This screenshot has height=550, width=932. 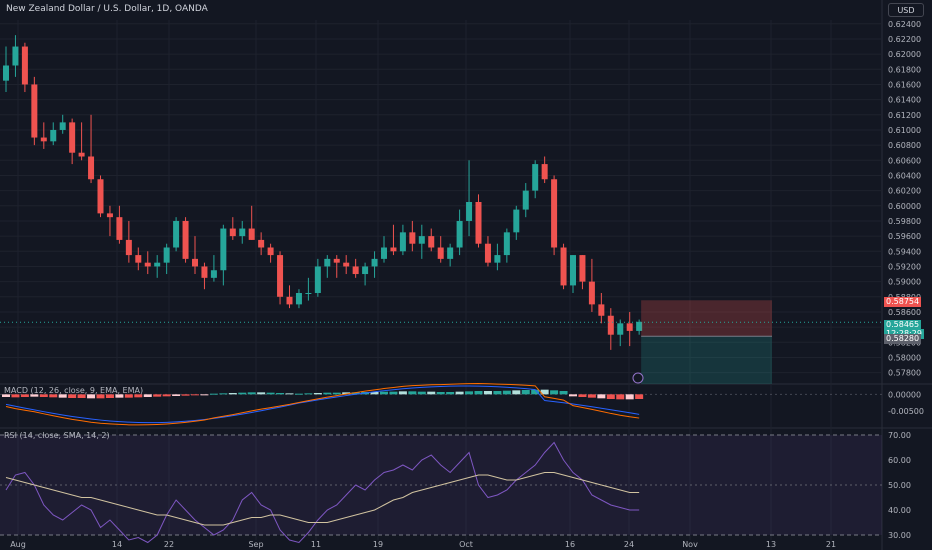 What do you see at coordinates (74, 390) in the screenshot?
I see `macd-indicator-label: MACD (12, 26, close, 9, EMA, EMA)` at bounding box center [74, 390].